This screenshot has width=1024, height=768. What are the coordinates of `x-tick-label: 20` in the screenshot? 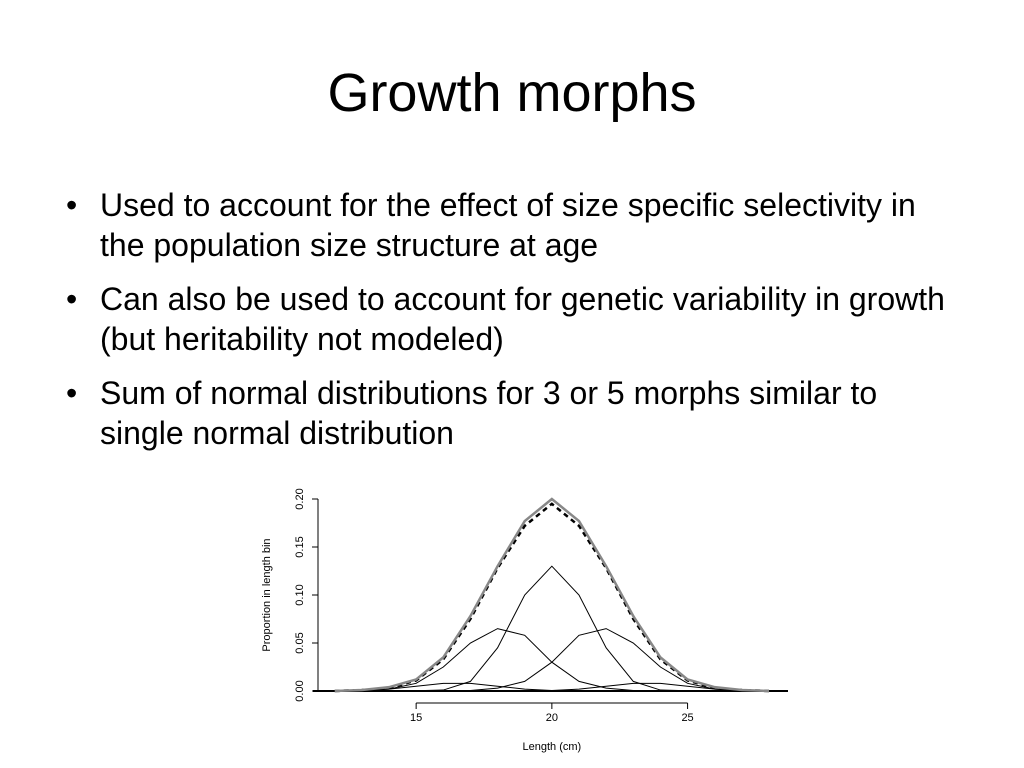 It's located at (552, 718).